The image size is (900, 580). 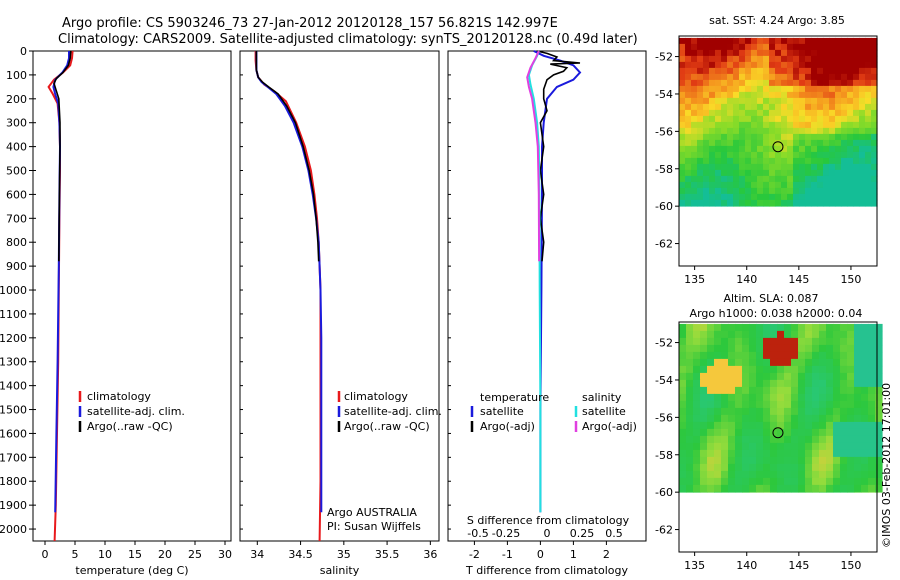 I want to click on legend-item-salinity_satellite: satellite, so click(x=604, y=411).